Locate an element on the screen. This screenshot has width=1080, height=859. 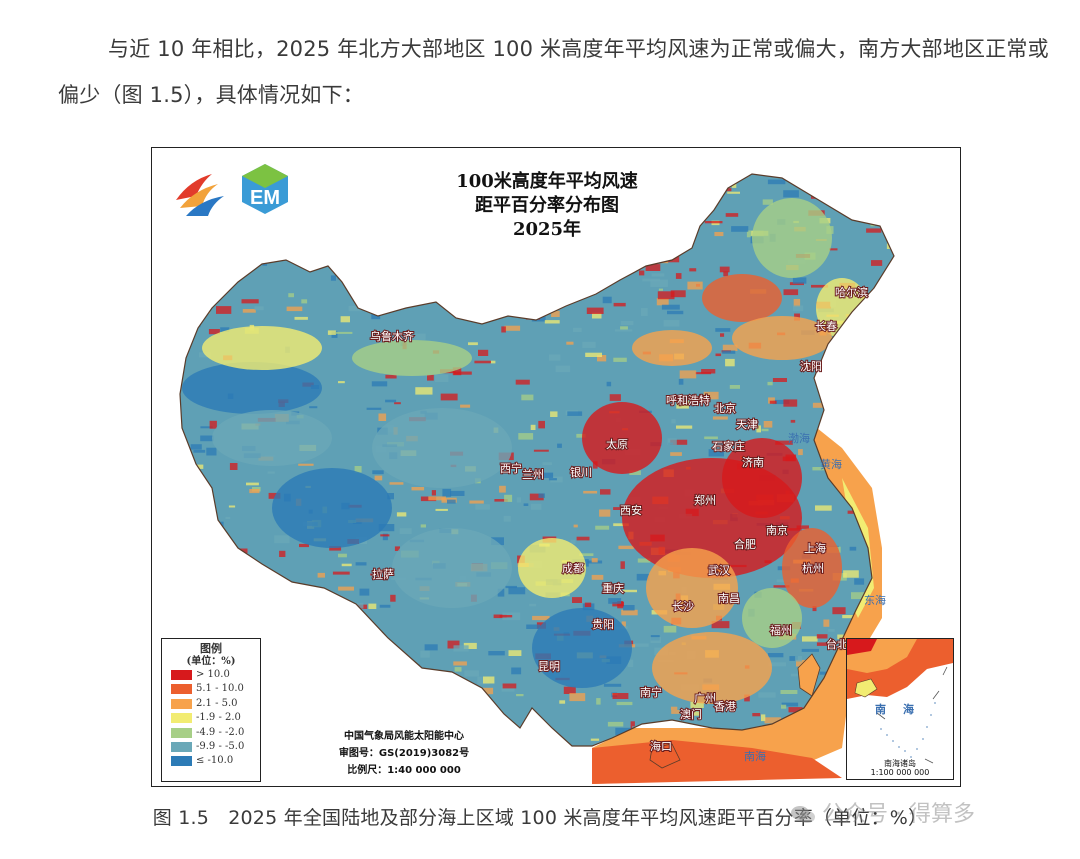
city-label: 福州 is located at coordinates (781, 630).